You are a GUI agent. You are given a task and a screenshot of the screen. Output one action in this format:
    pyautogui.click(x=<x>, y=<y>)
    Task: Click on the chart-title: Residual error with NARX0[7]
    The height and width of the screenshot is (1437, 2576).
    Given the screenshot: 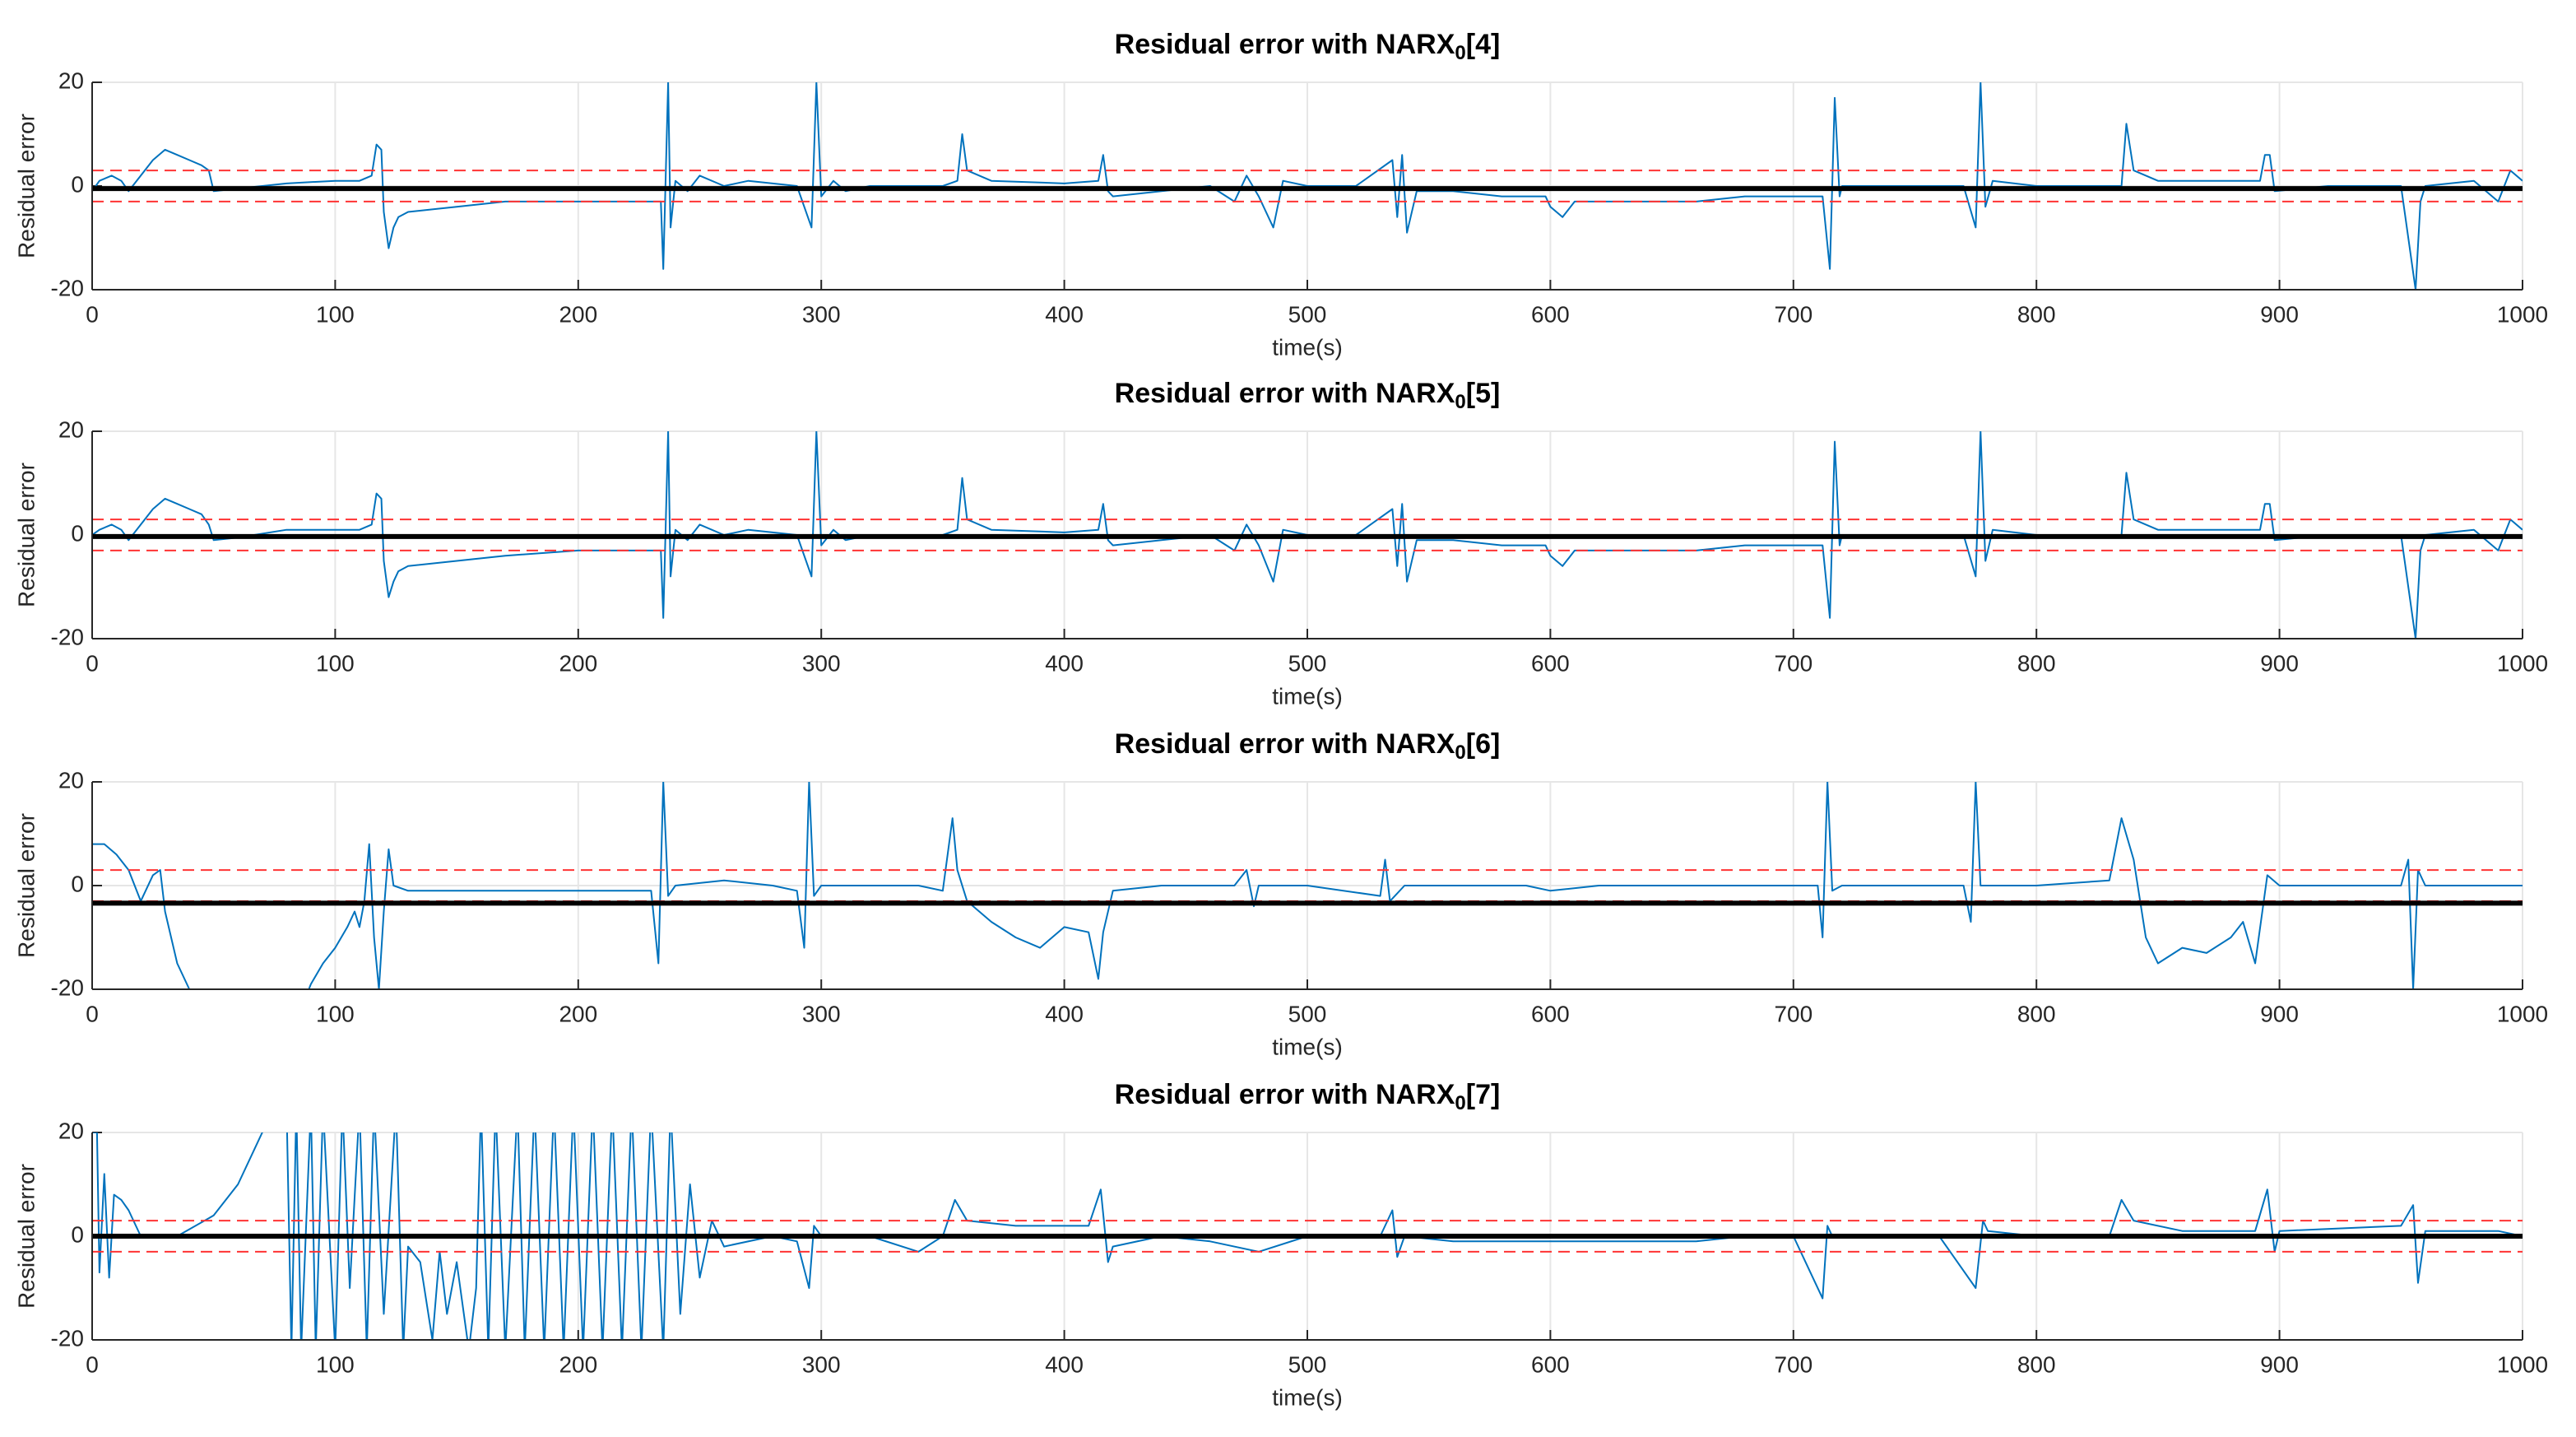 What is the action you would take?
    pyautogui.click(x=1308, y=1096)
    